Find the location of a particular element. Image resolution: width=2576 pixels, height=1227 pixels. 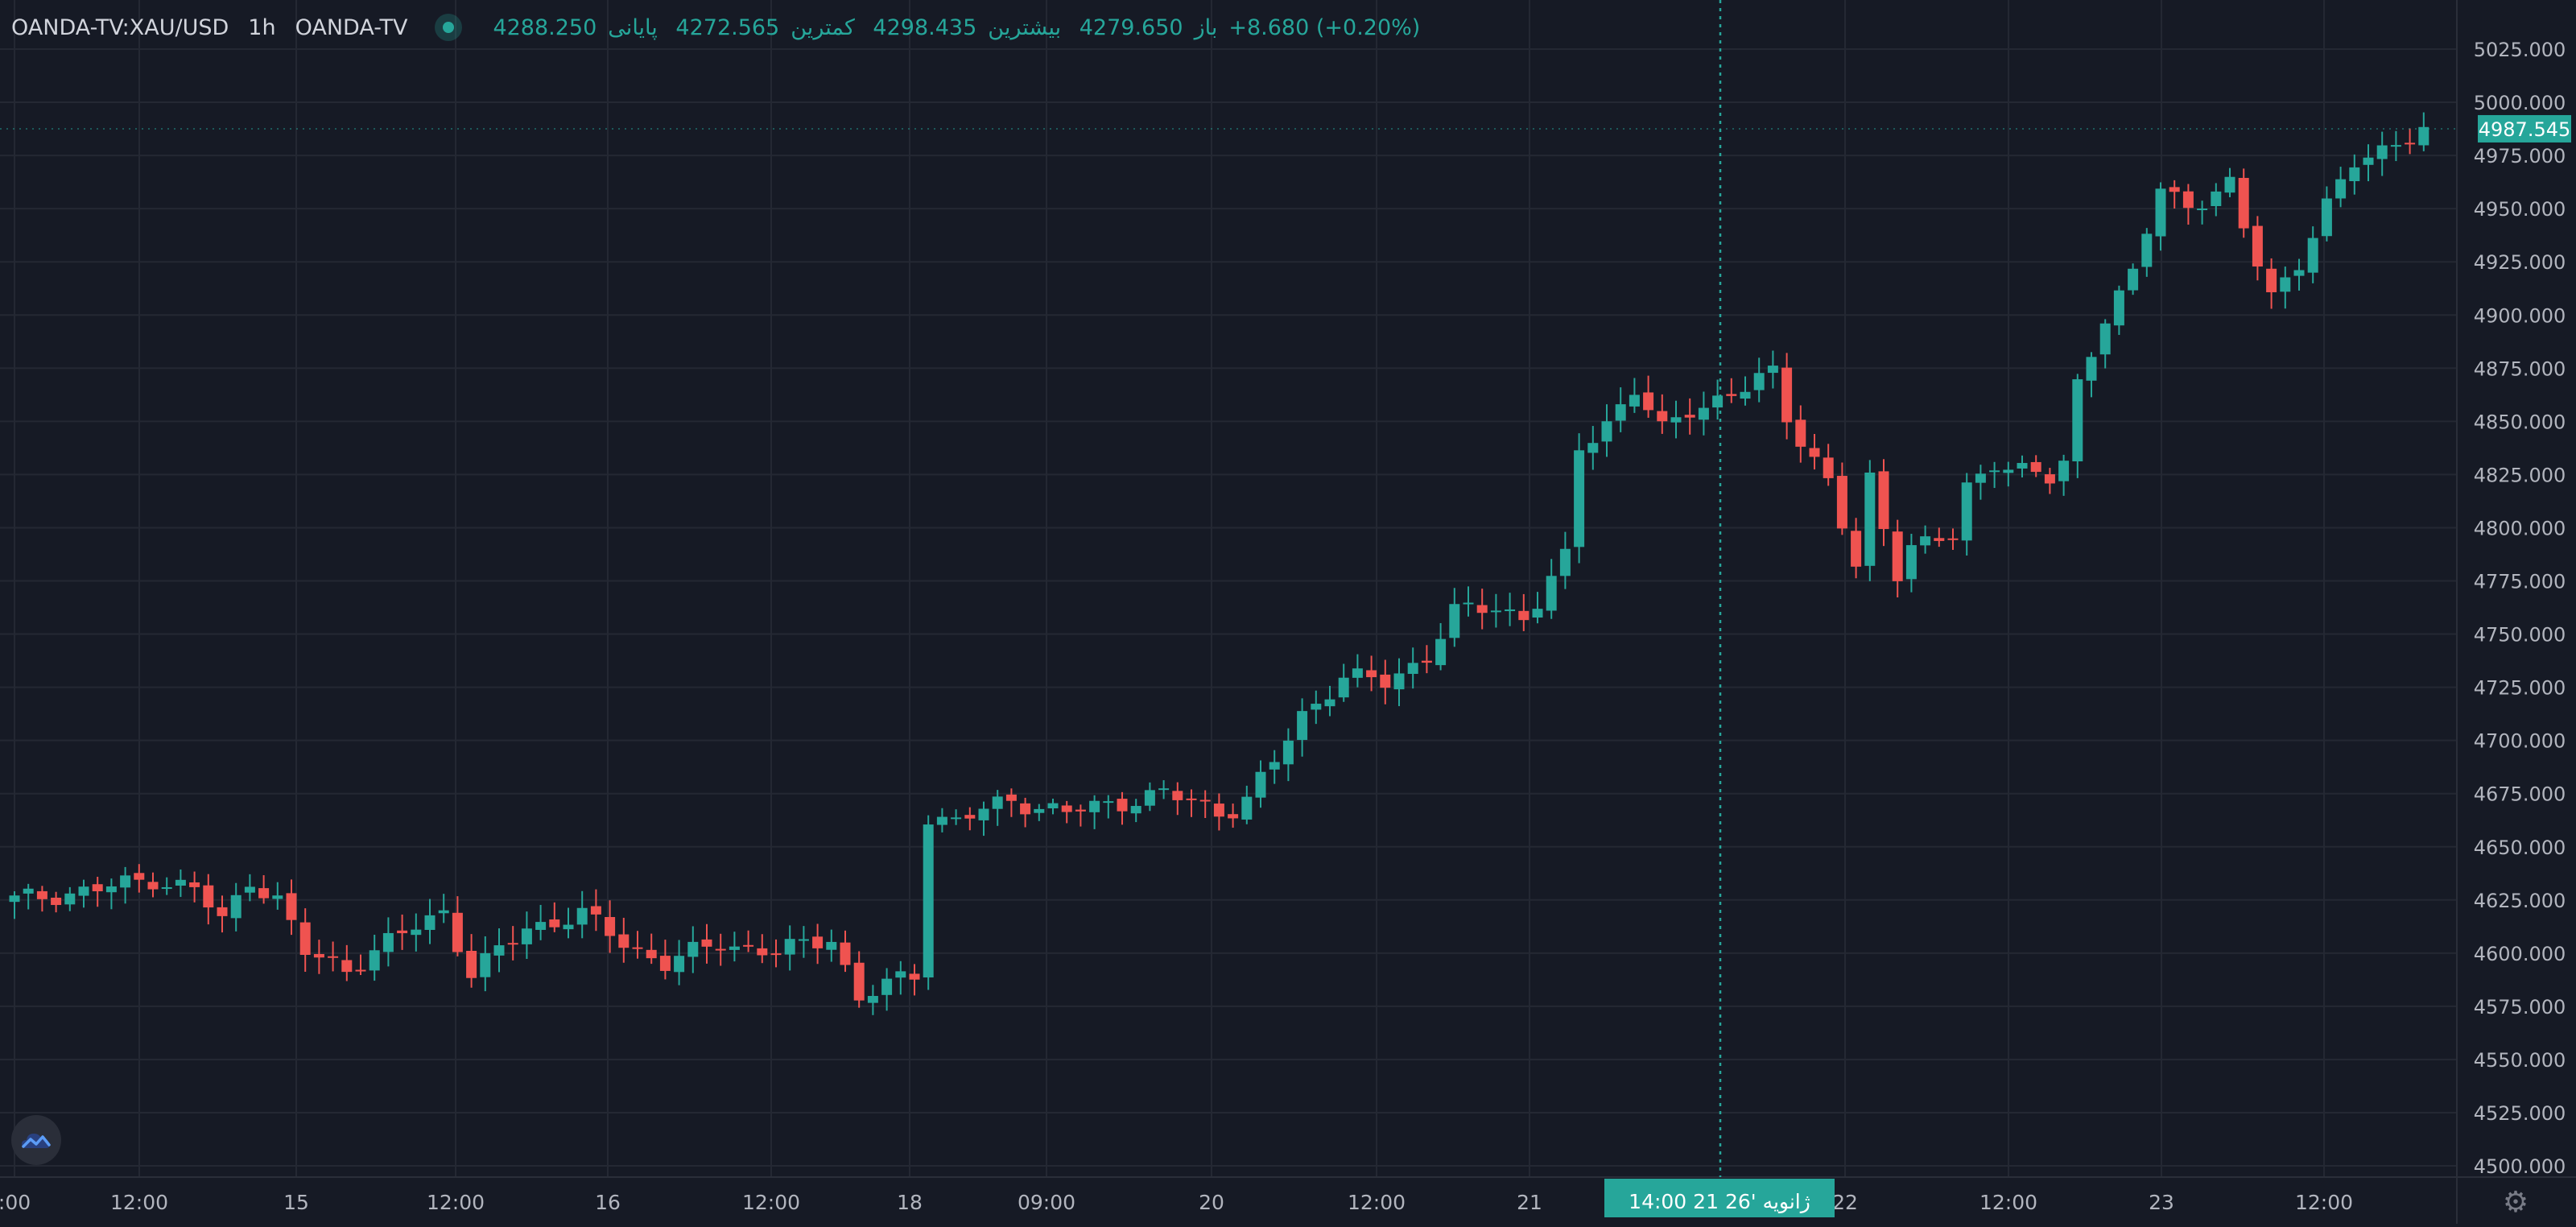

timeframe-label: 1h is located at coordinates (262, 27).